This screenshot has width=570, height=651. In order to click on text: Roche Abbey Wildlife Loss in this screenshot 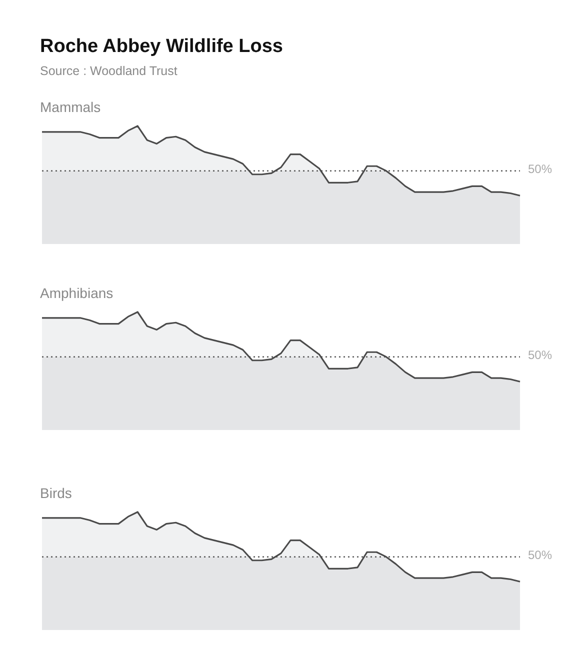, I will do `click(161, 46)`.